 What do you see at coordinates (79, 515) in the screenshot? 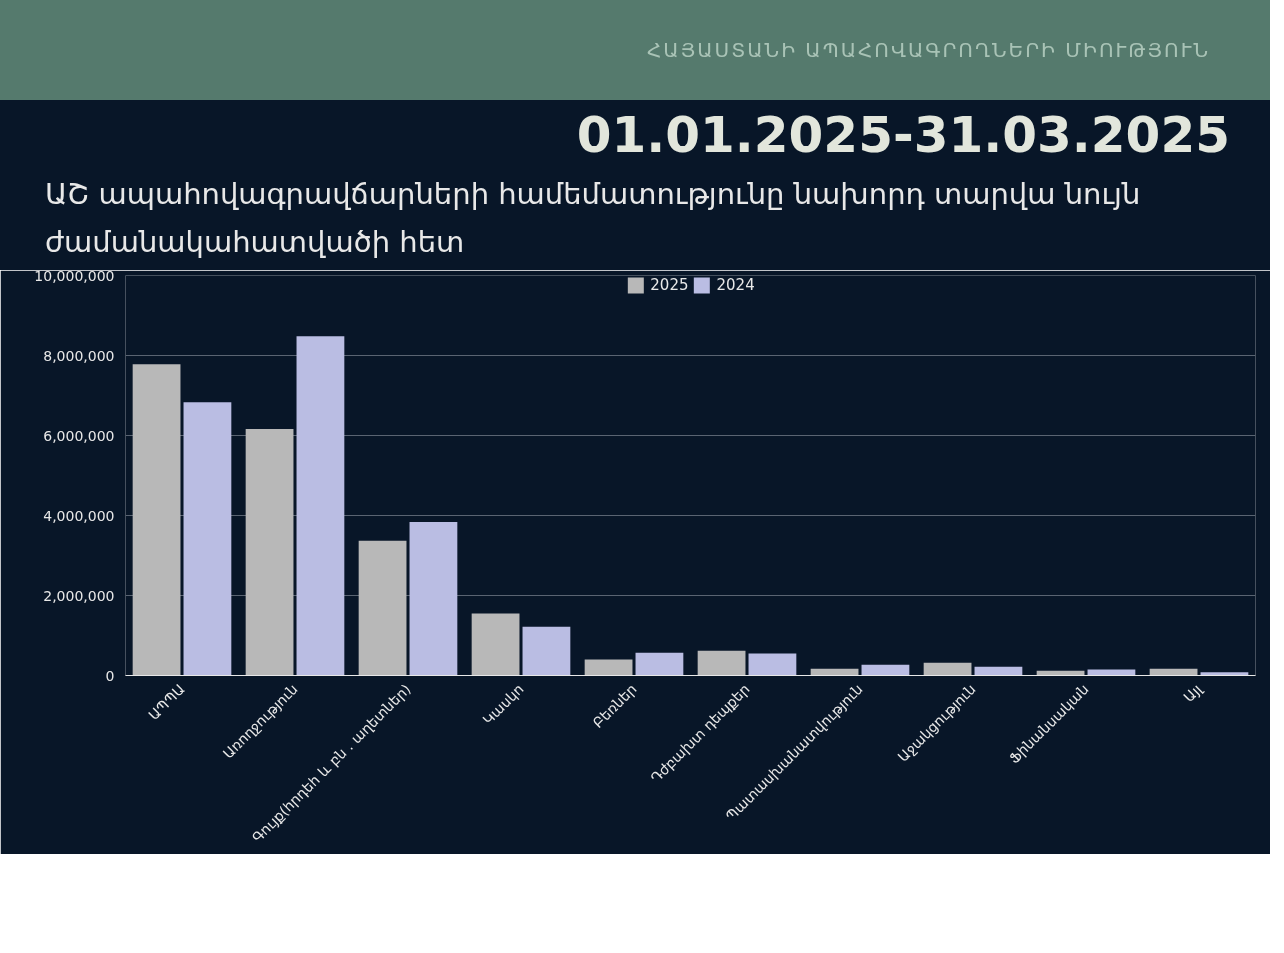
I see `y-tick-label: 4,000,000` at bounding box center [79, 515].